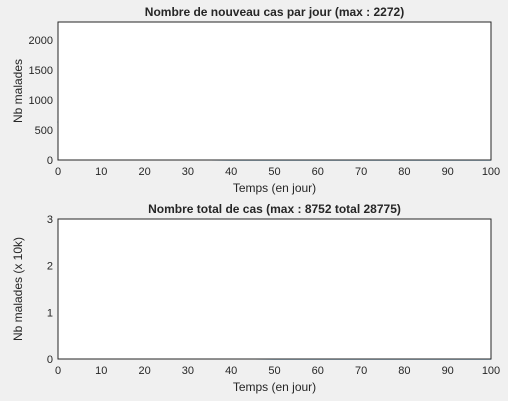 The width and height of the screenshot is (508, 401). What do you see at coordinates (50, 313) in the screenshot?
I see `y-tick-label: 1` at bounding box center [50, 313].